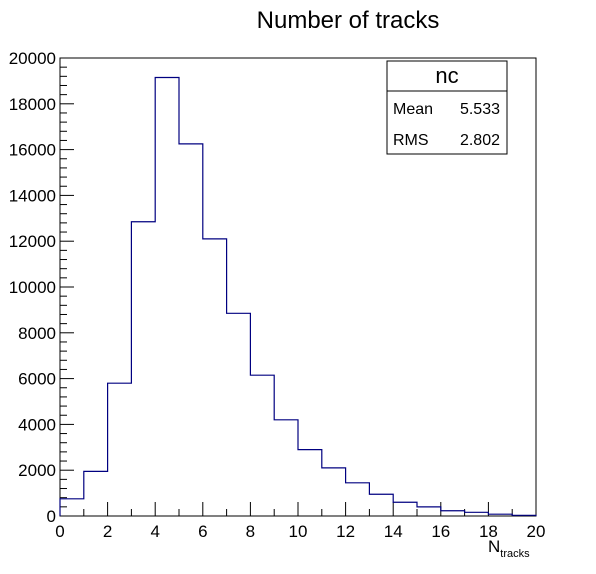 The width and height of the screenshot is (596, 574). What do you see at coordinates (440, 531) in the screenshot?
I see `x-tick-label: 16` at bounding box center [440, 531].